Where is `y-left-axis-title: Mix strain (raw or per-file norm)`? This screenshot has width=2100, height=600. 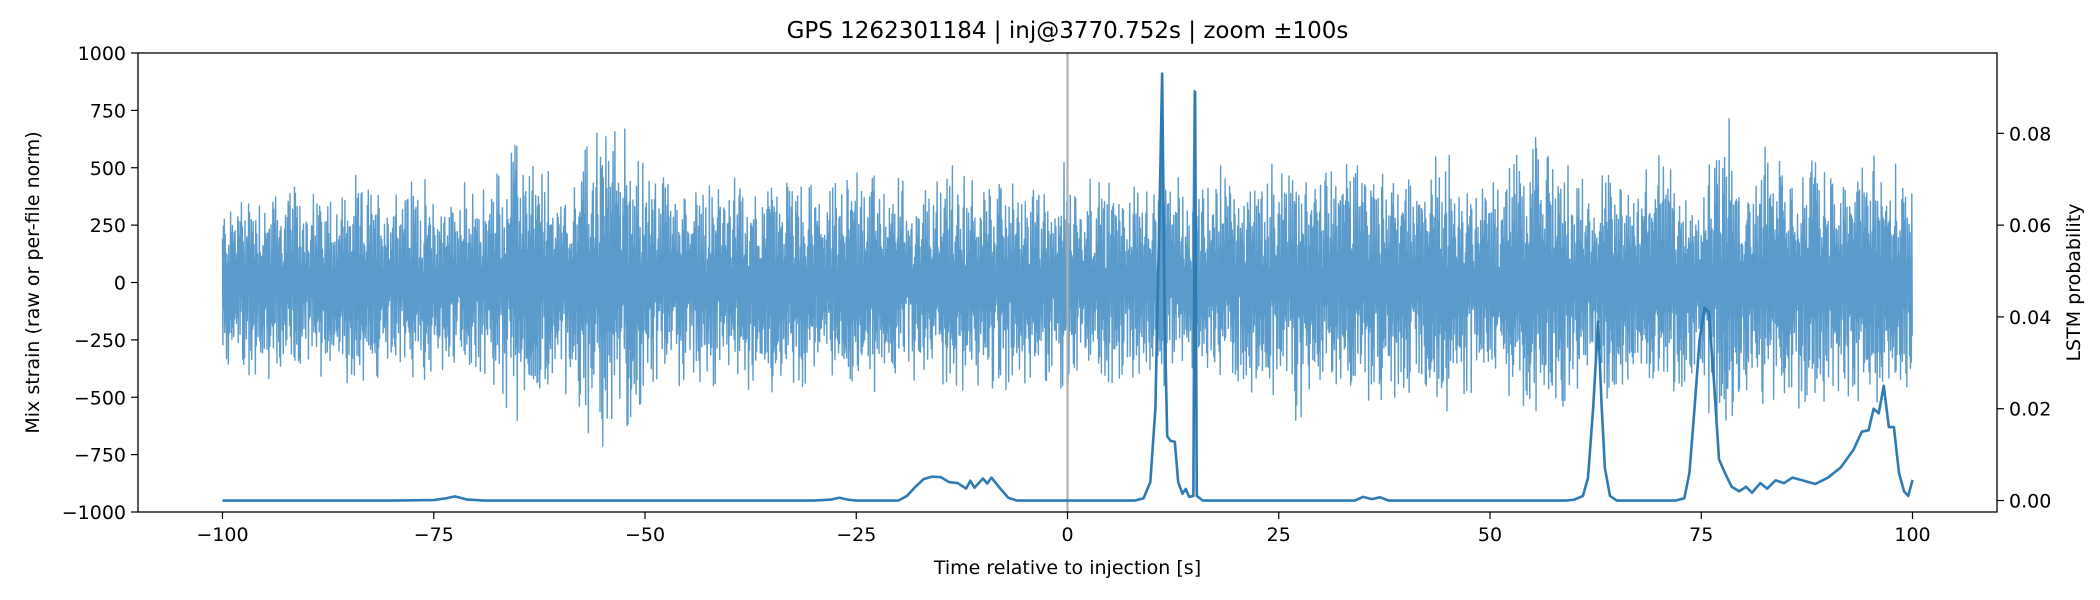
y-left-axis-title: Mix strain (raw or per-file norm) is located at coordinates (33, 282).